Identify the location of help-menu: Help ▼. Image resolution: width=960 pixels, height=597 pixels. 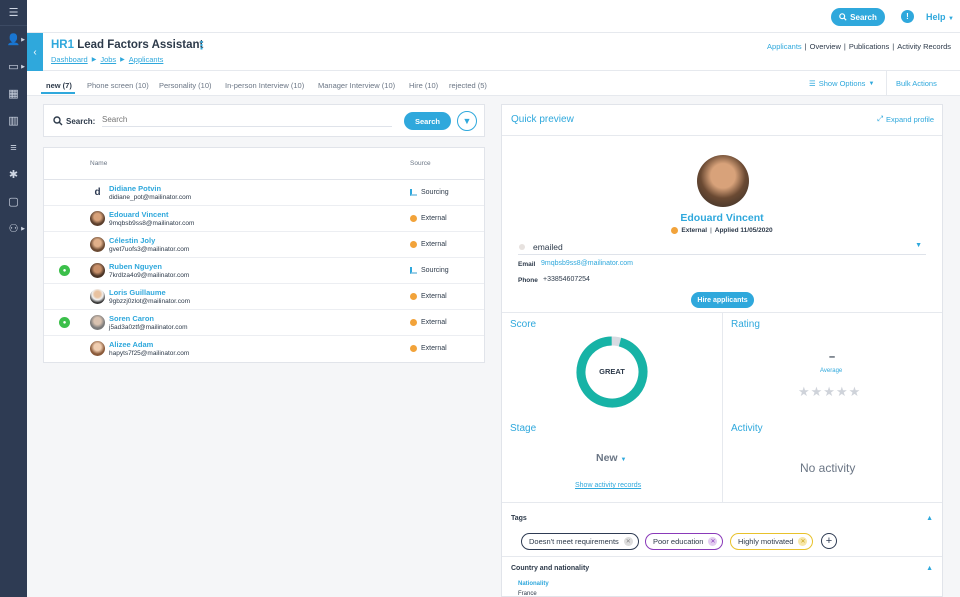
(940, 17).